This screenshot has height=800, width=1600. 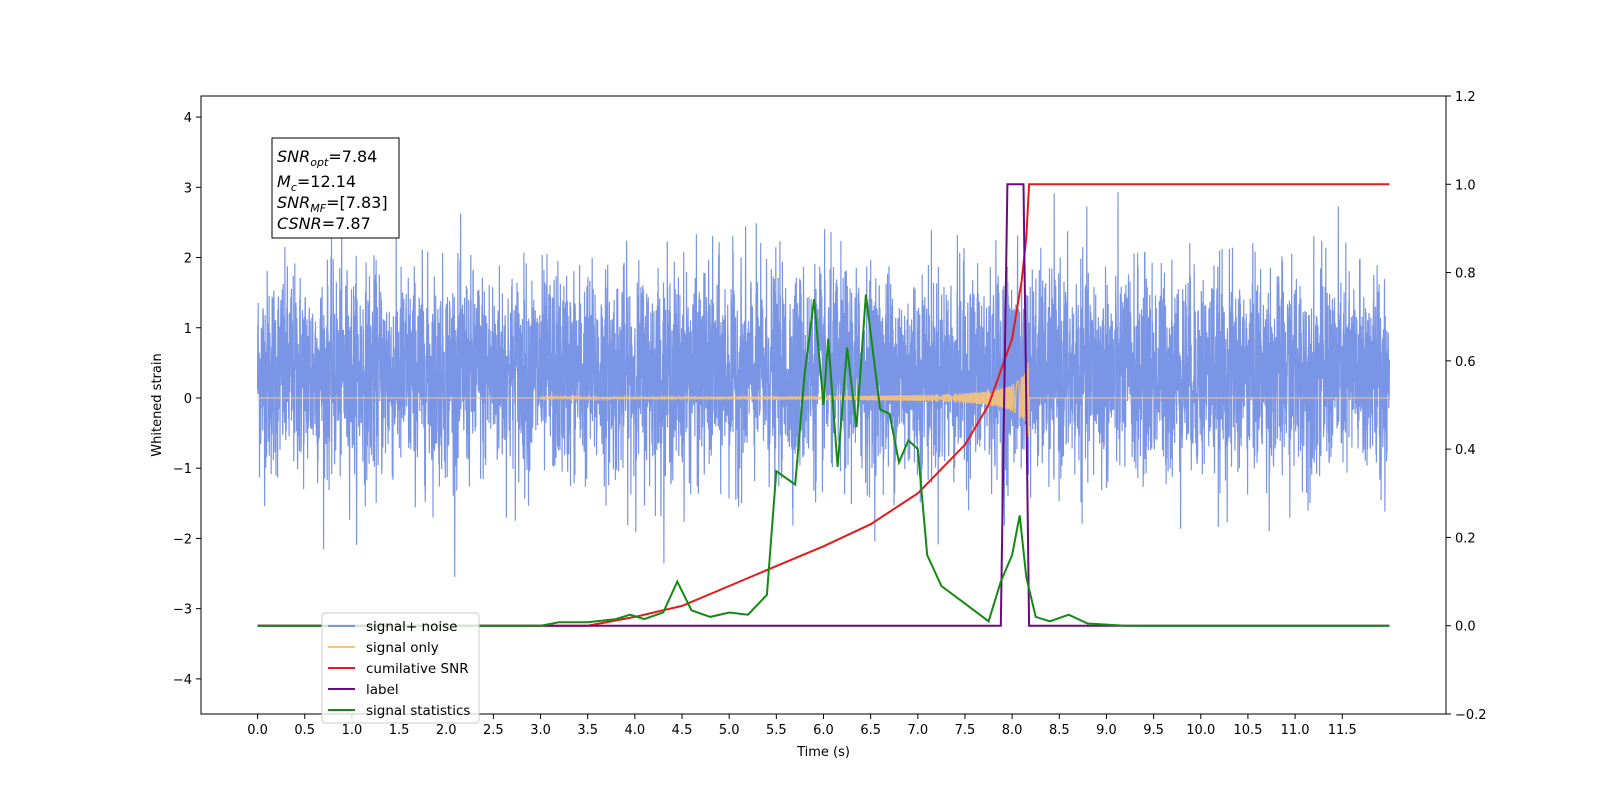 What do you see at coordinates (346, 223) in the screenshot?
I see `stat-value: =7.87` at bounding box center [346, 223].